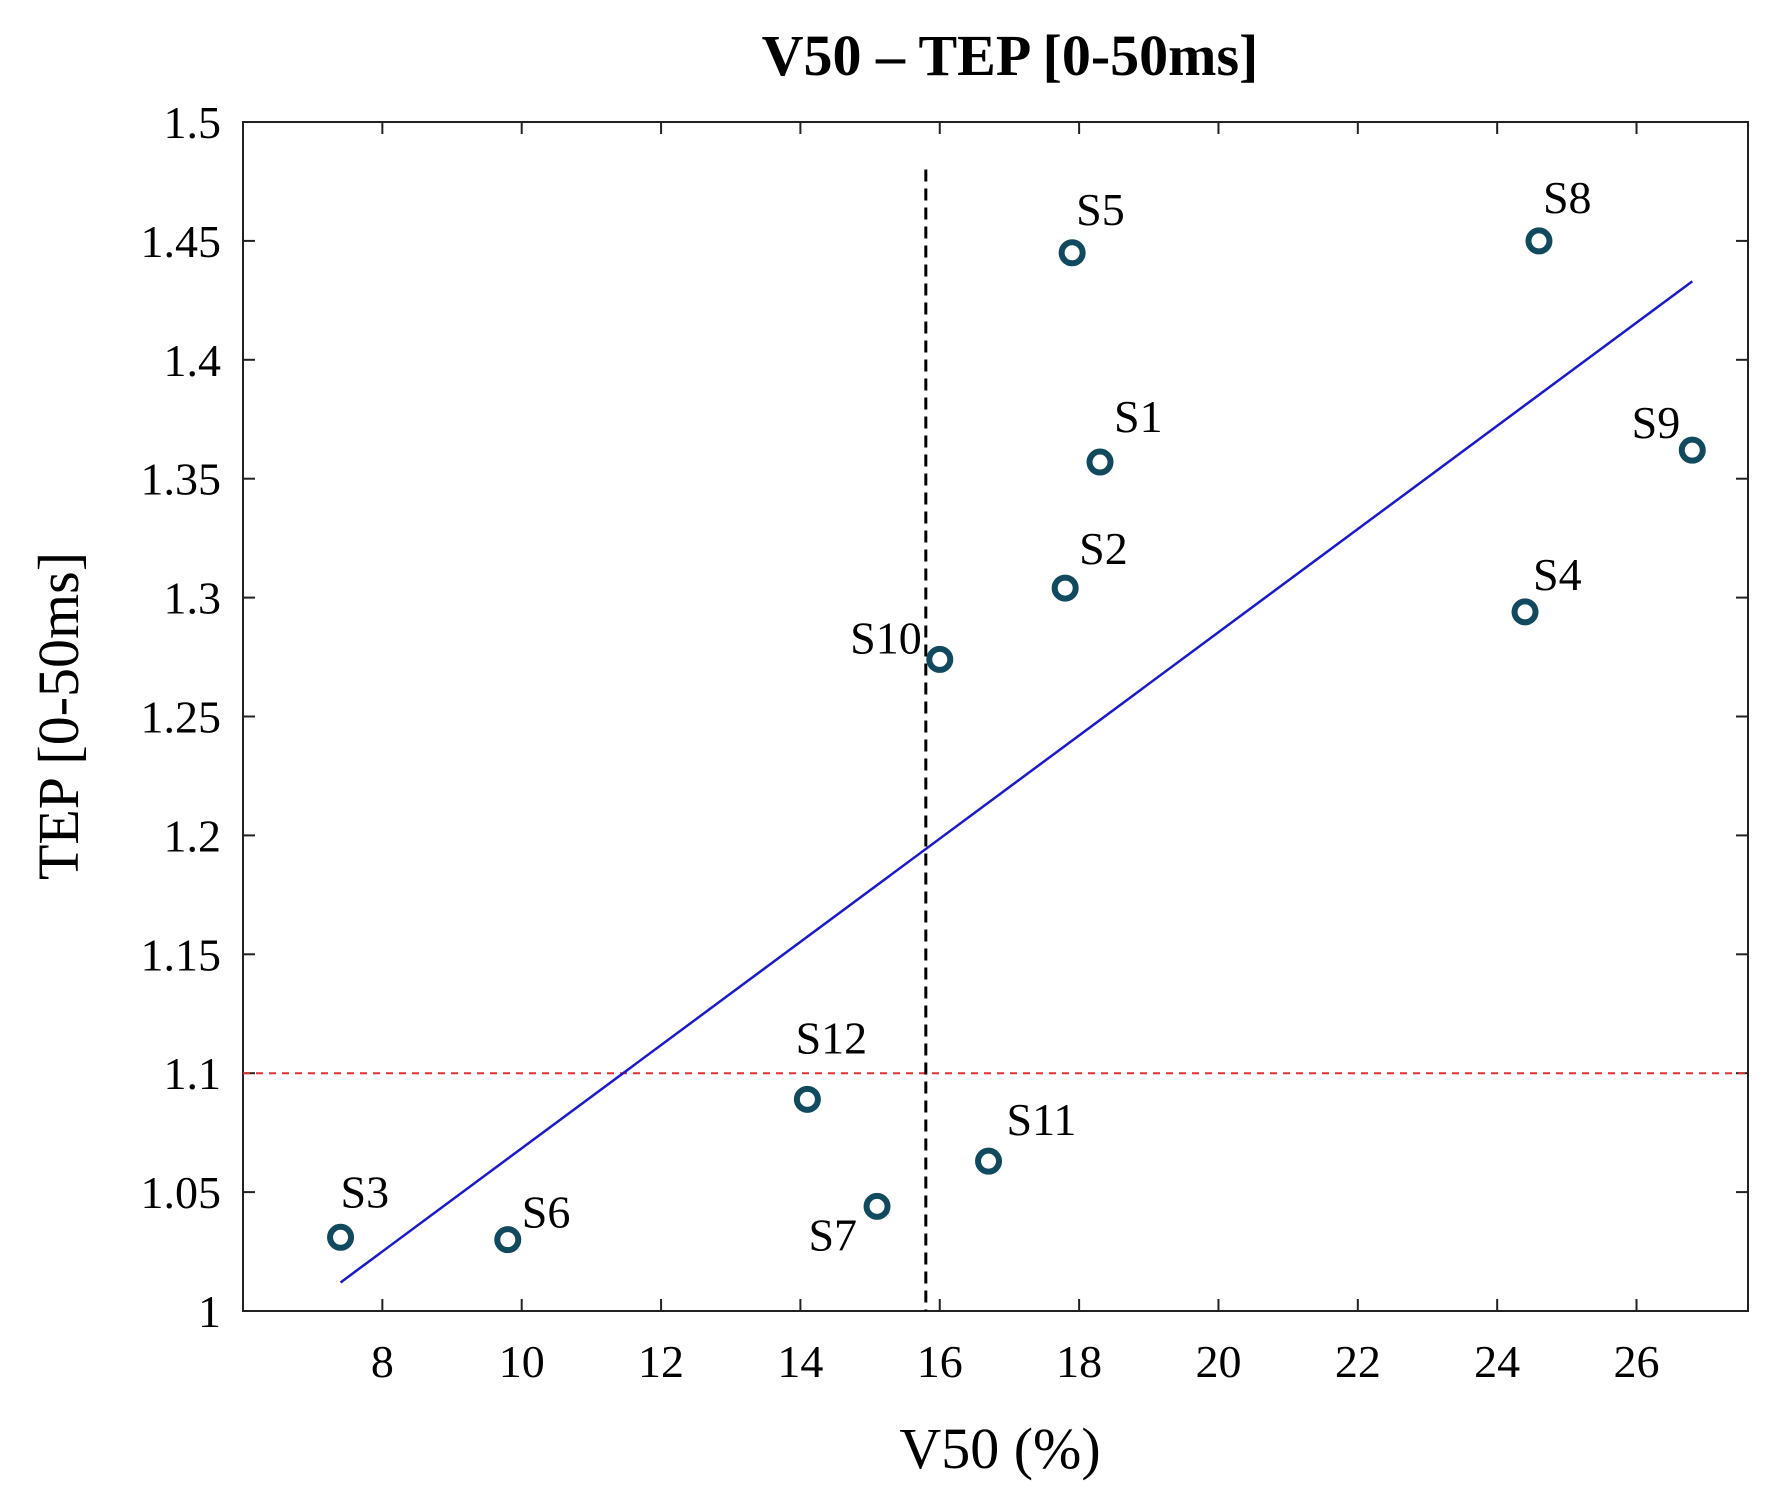 This screenshot has height=1494, width=1786. I want to click on y-tick-label: 1.5, so click(193, 122).